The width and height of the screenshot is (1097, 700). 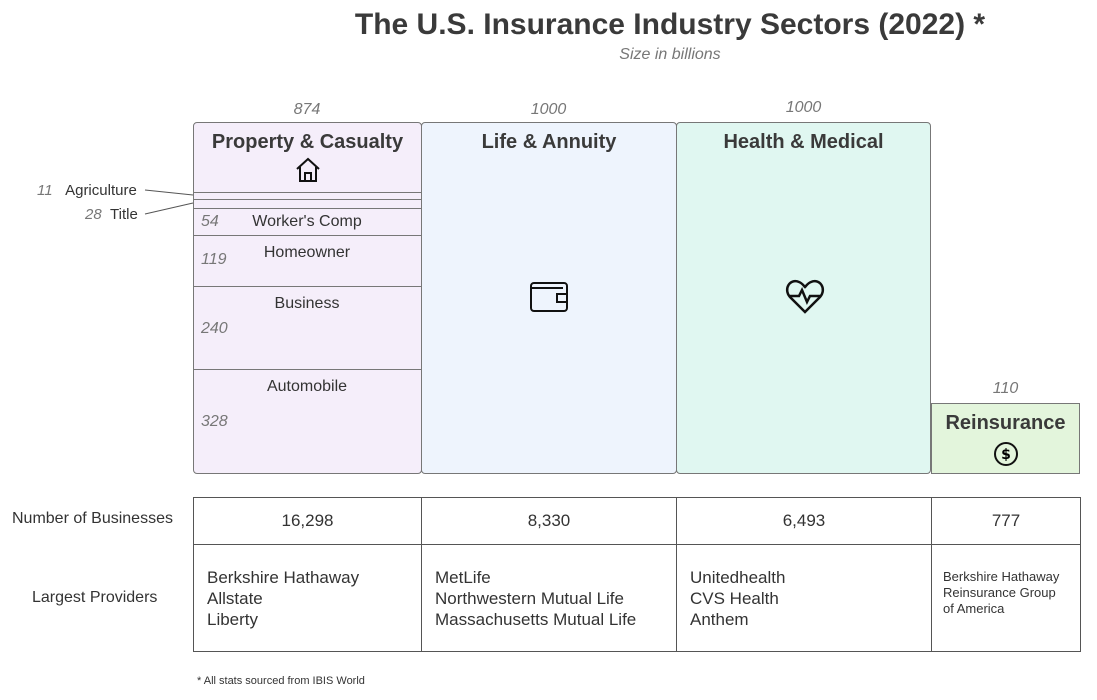 What do you see at coordinates (169, 202) in the screenshot?
I see `callout-lines` at bounding box center [169, 202].